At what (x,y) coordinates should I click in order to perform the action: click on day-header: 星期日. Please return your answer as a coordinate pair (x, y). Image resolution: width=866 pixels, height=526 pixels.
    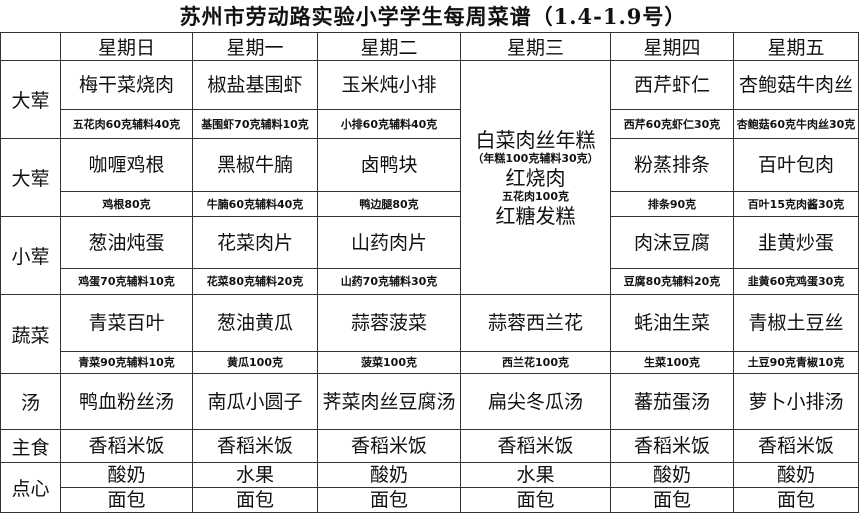
    Looking at the image, I should click on (126, 46).